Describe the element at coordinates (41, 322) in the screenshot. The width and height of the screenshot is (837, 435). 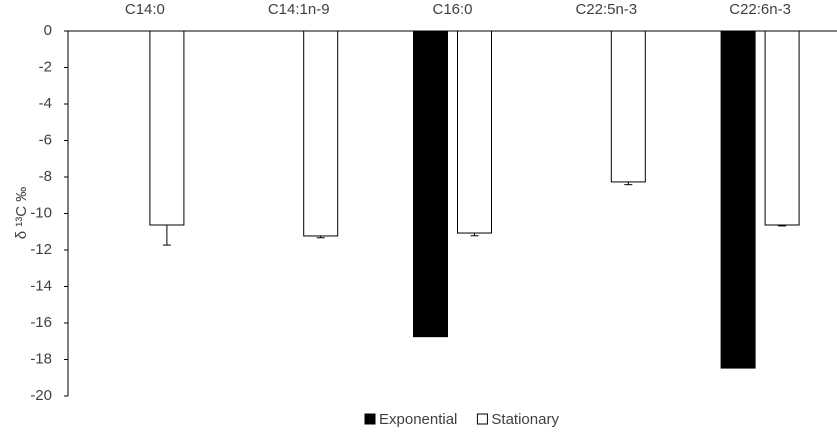
I see `y-tick-label: -16` at that location.